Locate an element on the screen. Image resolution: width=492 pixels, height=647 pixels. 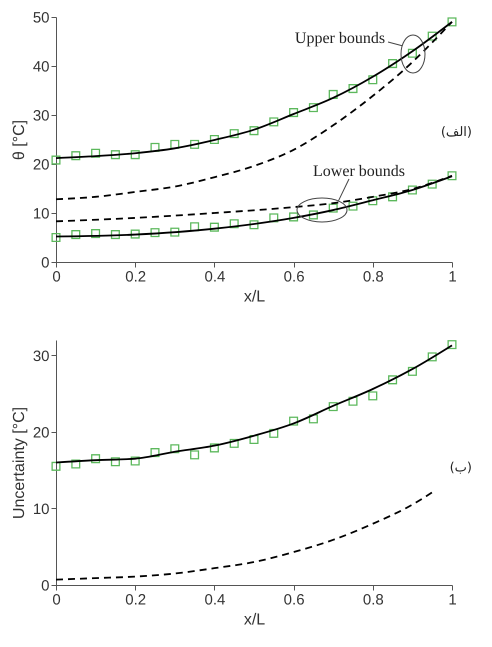
y-axis-title: θ [°C] is located at coordinates (19, 140).